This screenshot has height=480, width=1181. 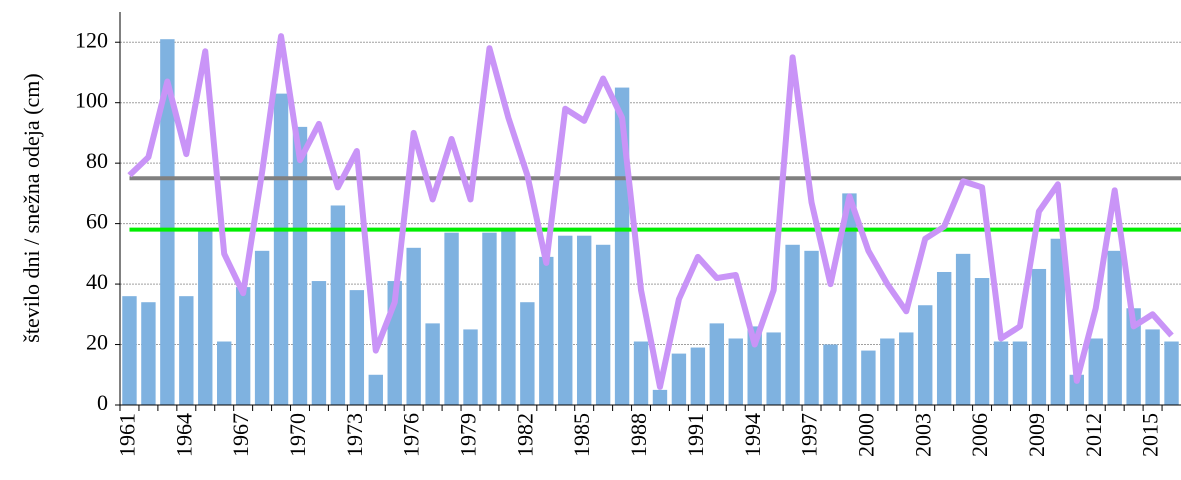 What do you see at coordinates (411, 435) in the screenshot?
I see `x-tick-label: 1976` at bounding box center [411, 435].